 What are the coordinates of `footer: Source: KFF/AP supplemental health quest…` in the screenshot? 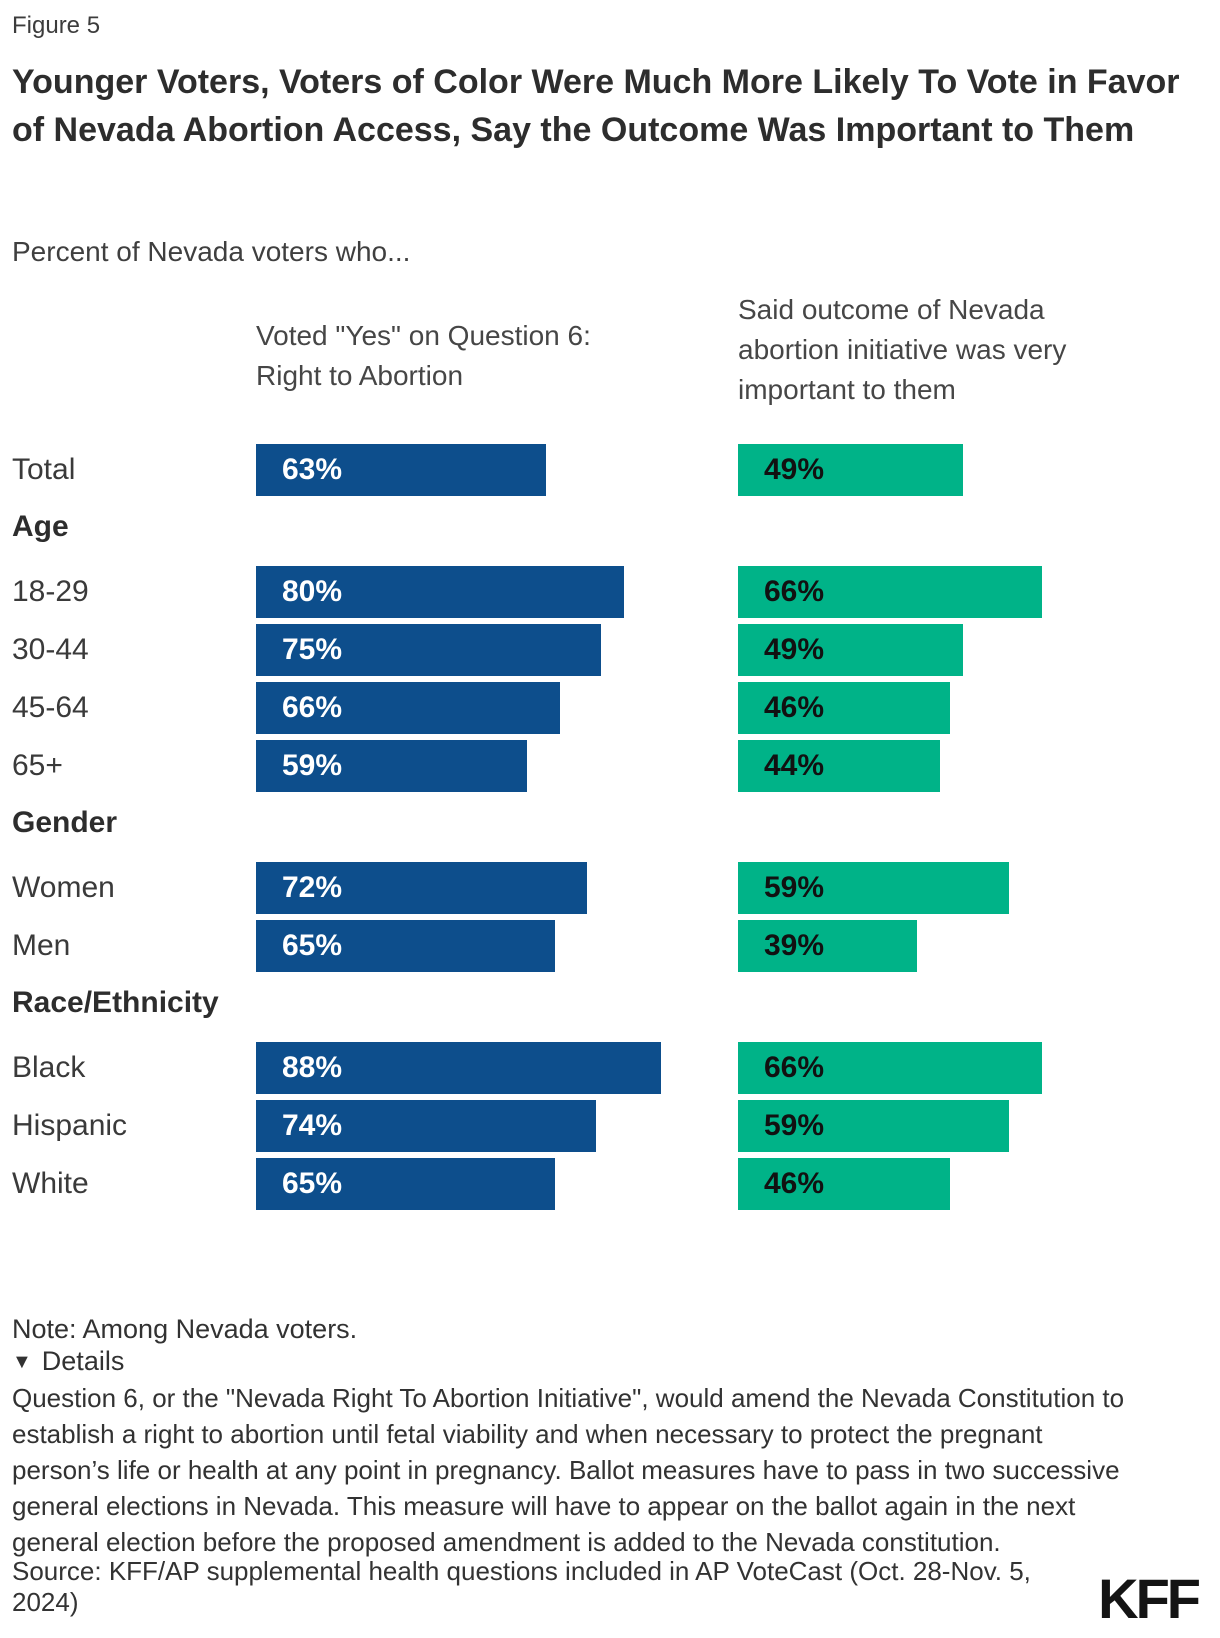 It's located at (606, 1593).